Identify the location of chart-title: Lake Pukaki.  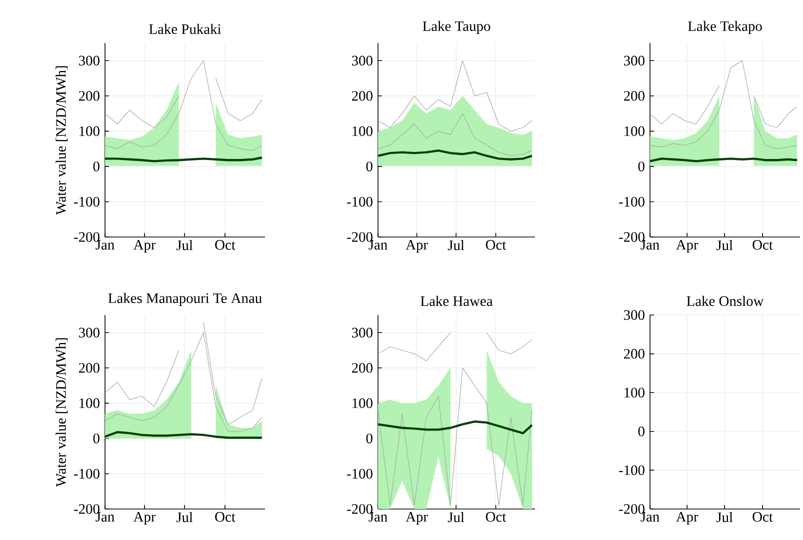
(185, 29).